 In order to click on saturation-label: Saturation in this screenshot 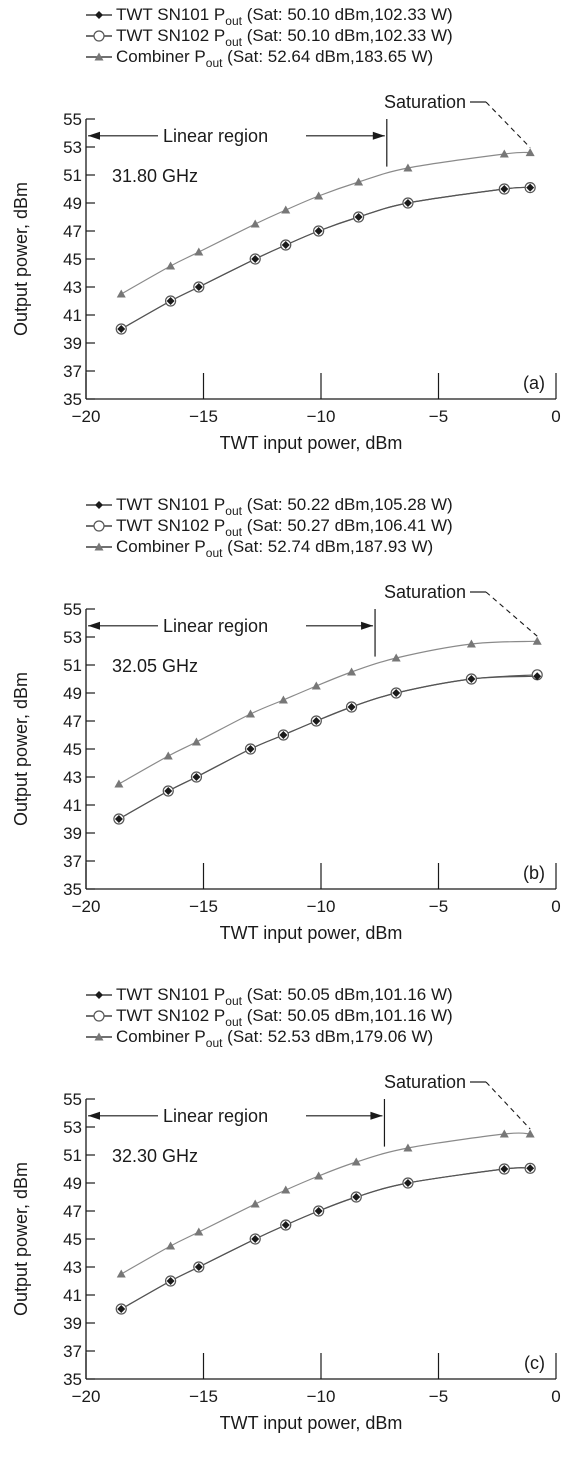, I will do `click(425, 102)`.